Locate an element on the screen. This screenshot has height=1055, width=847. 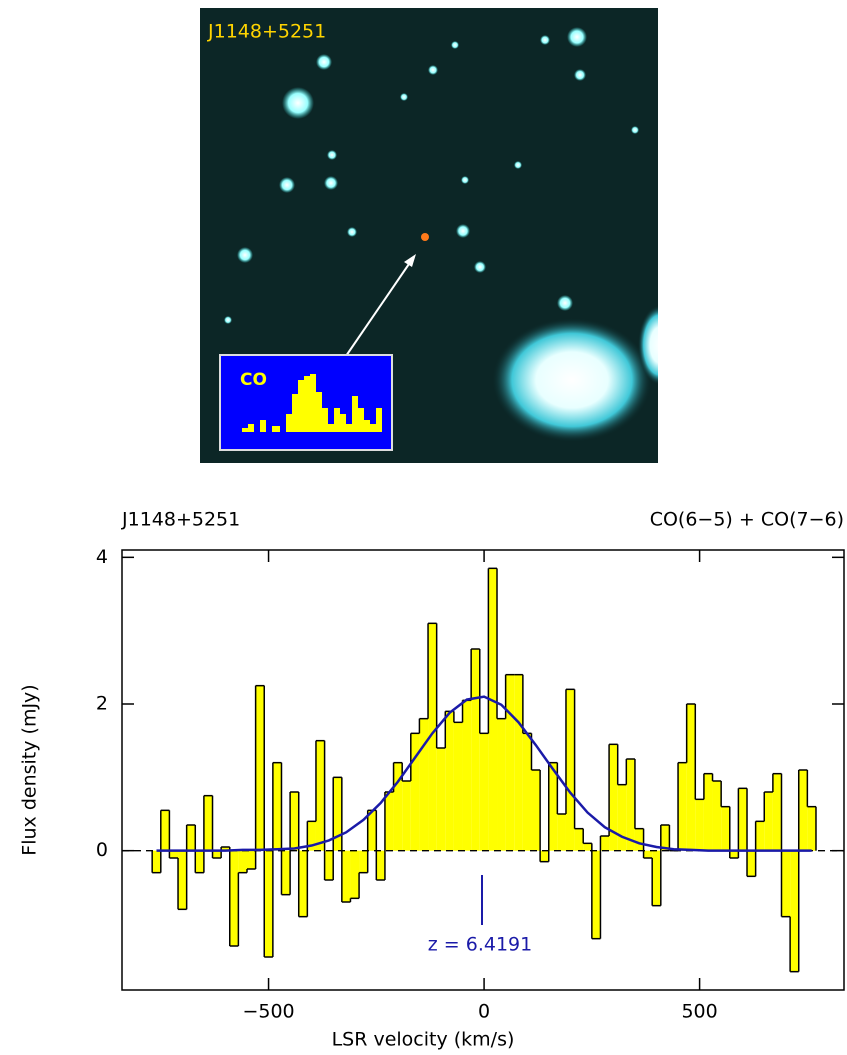
fit-curve is located at coordinates (484, 773).